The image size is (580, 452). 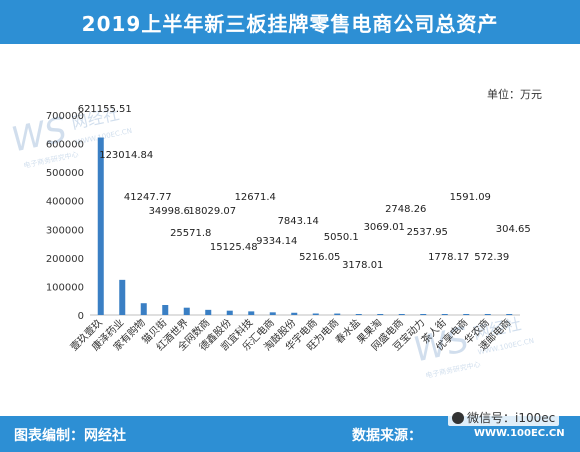 What do you see at coordinates (384, 227) in the screenshot?
I see `data-label: 3069.01` at bounding box center [384, 227].